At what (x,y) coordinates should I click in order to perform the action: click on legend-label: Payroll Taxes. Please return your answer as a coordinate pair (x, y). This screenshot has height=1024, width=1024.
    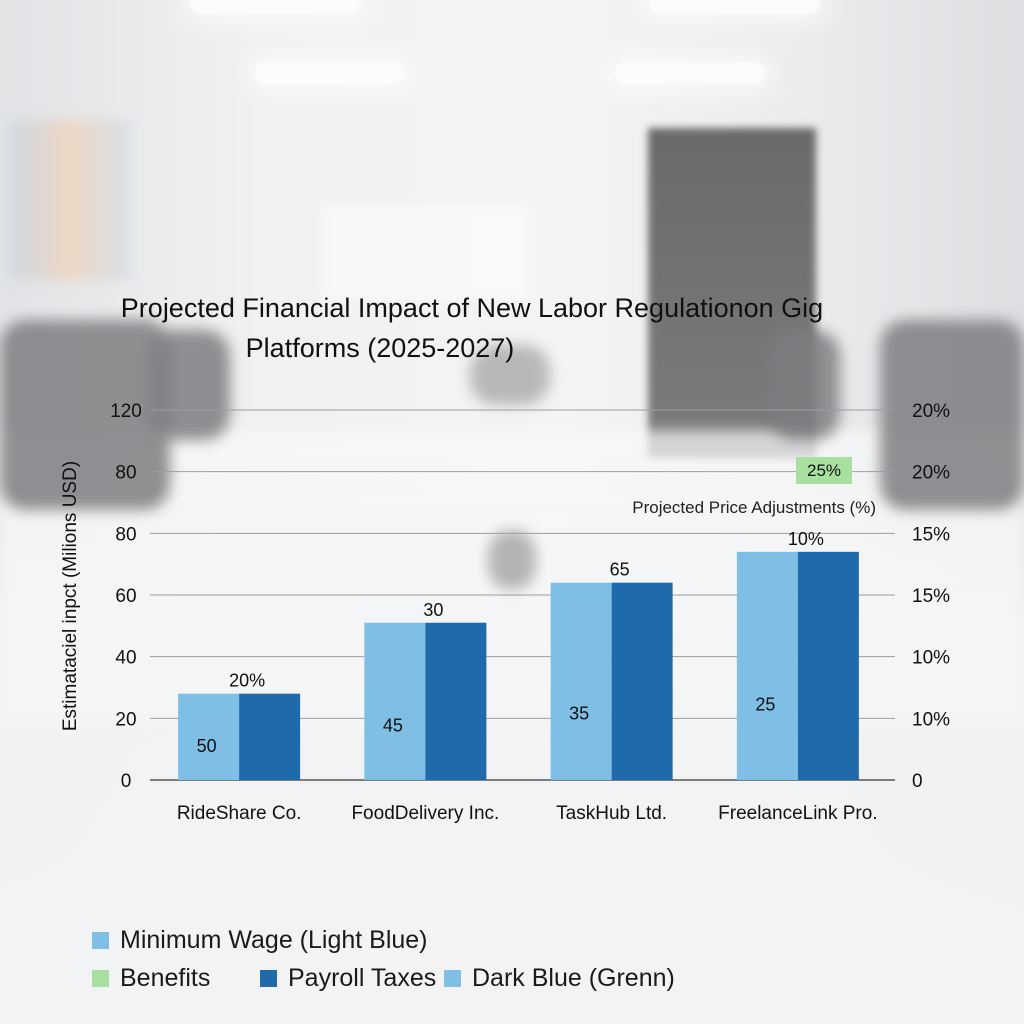
    Looking at the image, I should click on (362, 978).